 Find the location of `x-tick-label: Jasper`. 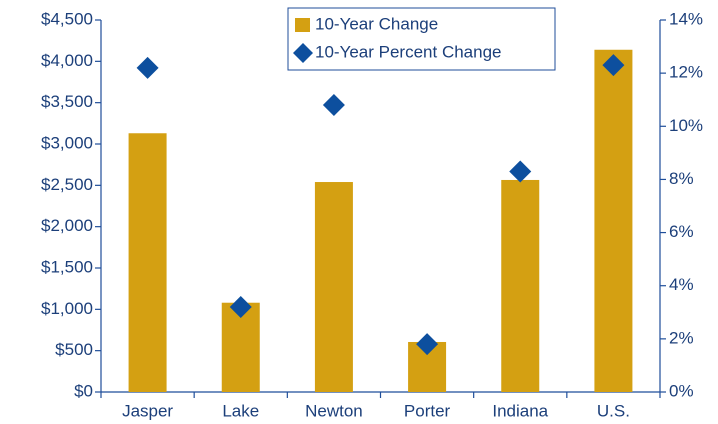

x-tick-label: Jasper is located at coordinates (147, 410).